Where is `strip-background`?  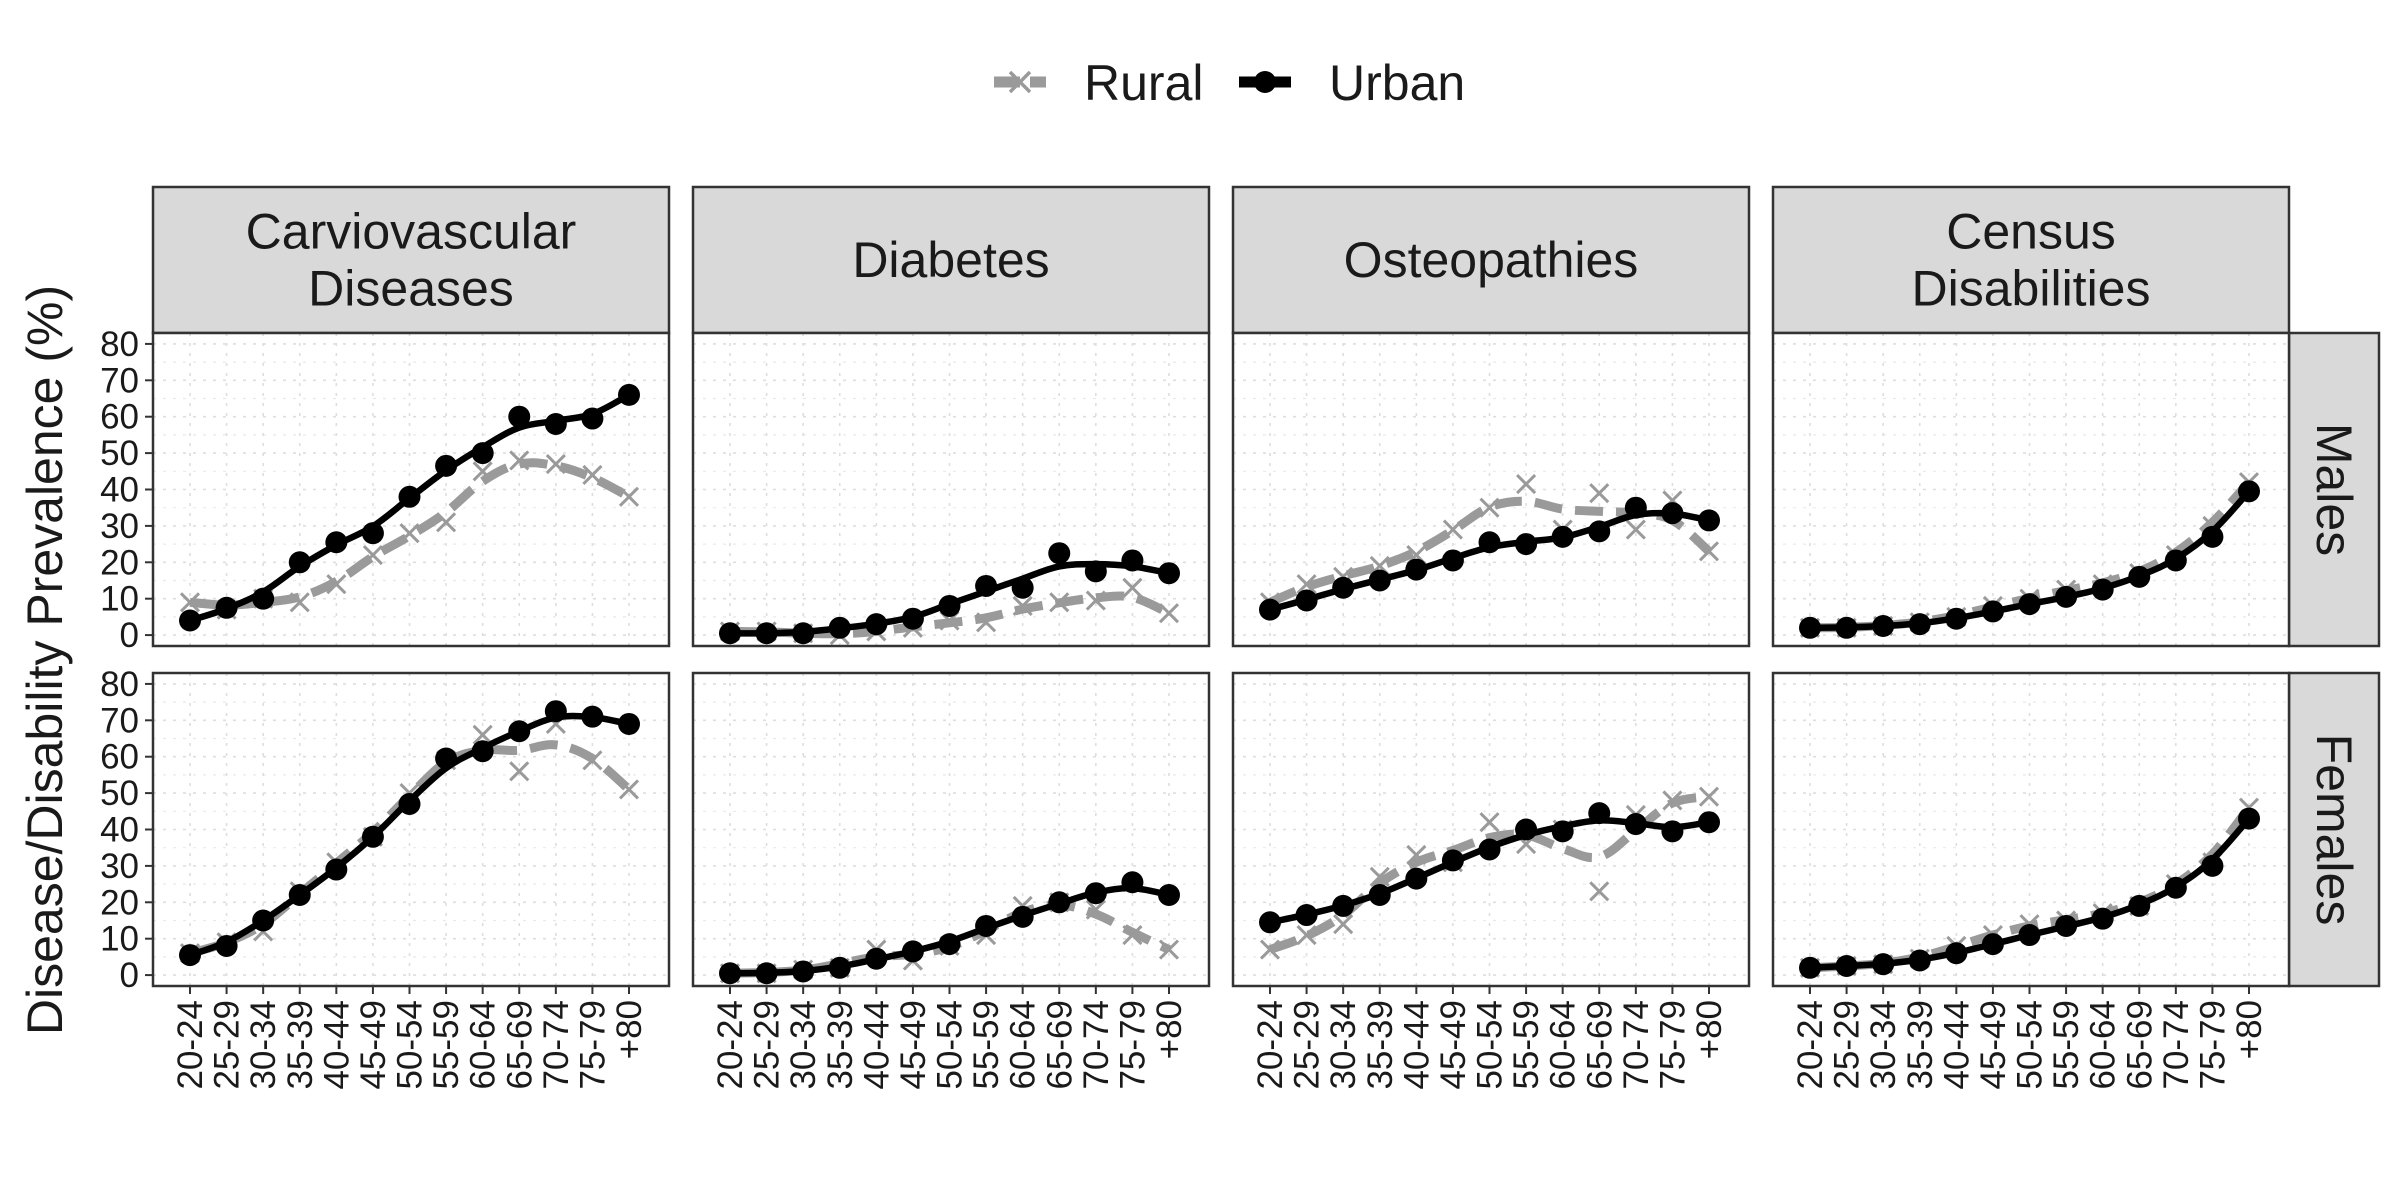
strip-background is located at coordinates (411, 260).